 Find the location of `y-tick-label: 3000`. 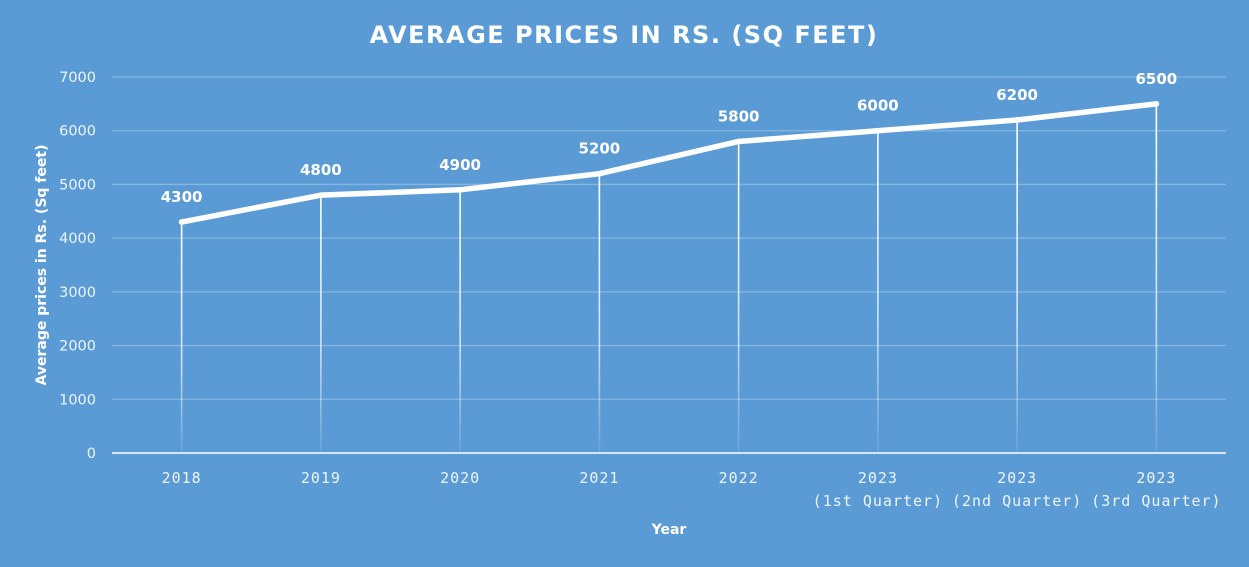

y-tick-label: 3000 is located at coordinates (77, 293).